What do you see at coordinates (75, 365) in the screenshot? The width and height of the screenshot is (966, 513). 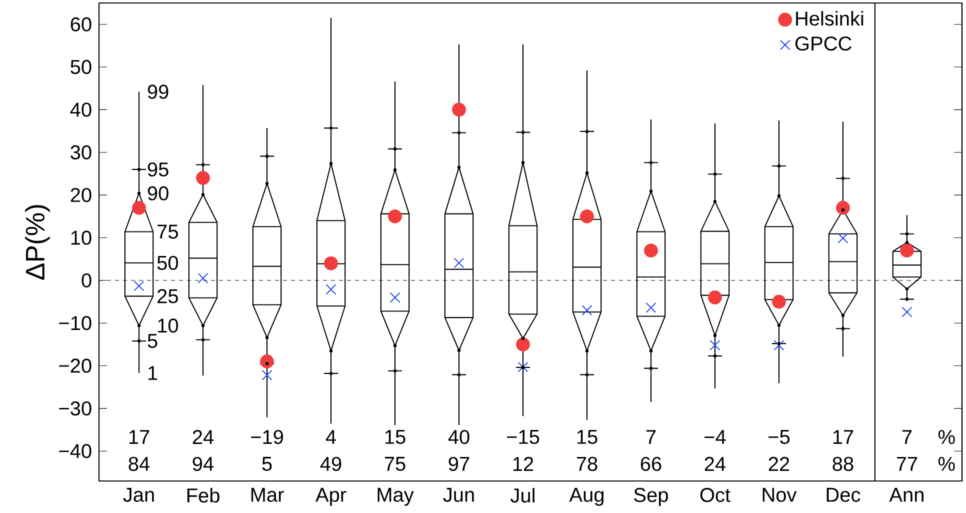 I see `y-tick-label: −20` at bounding box center [75, 365].